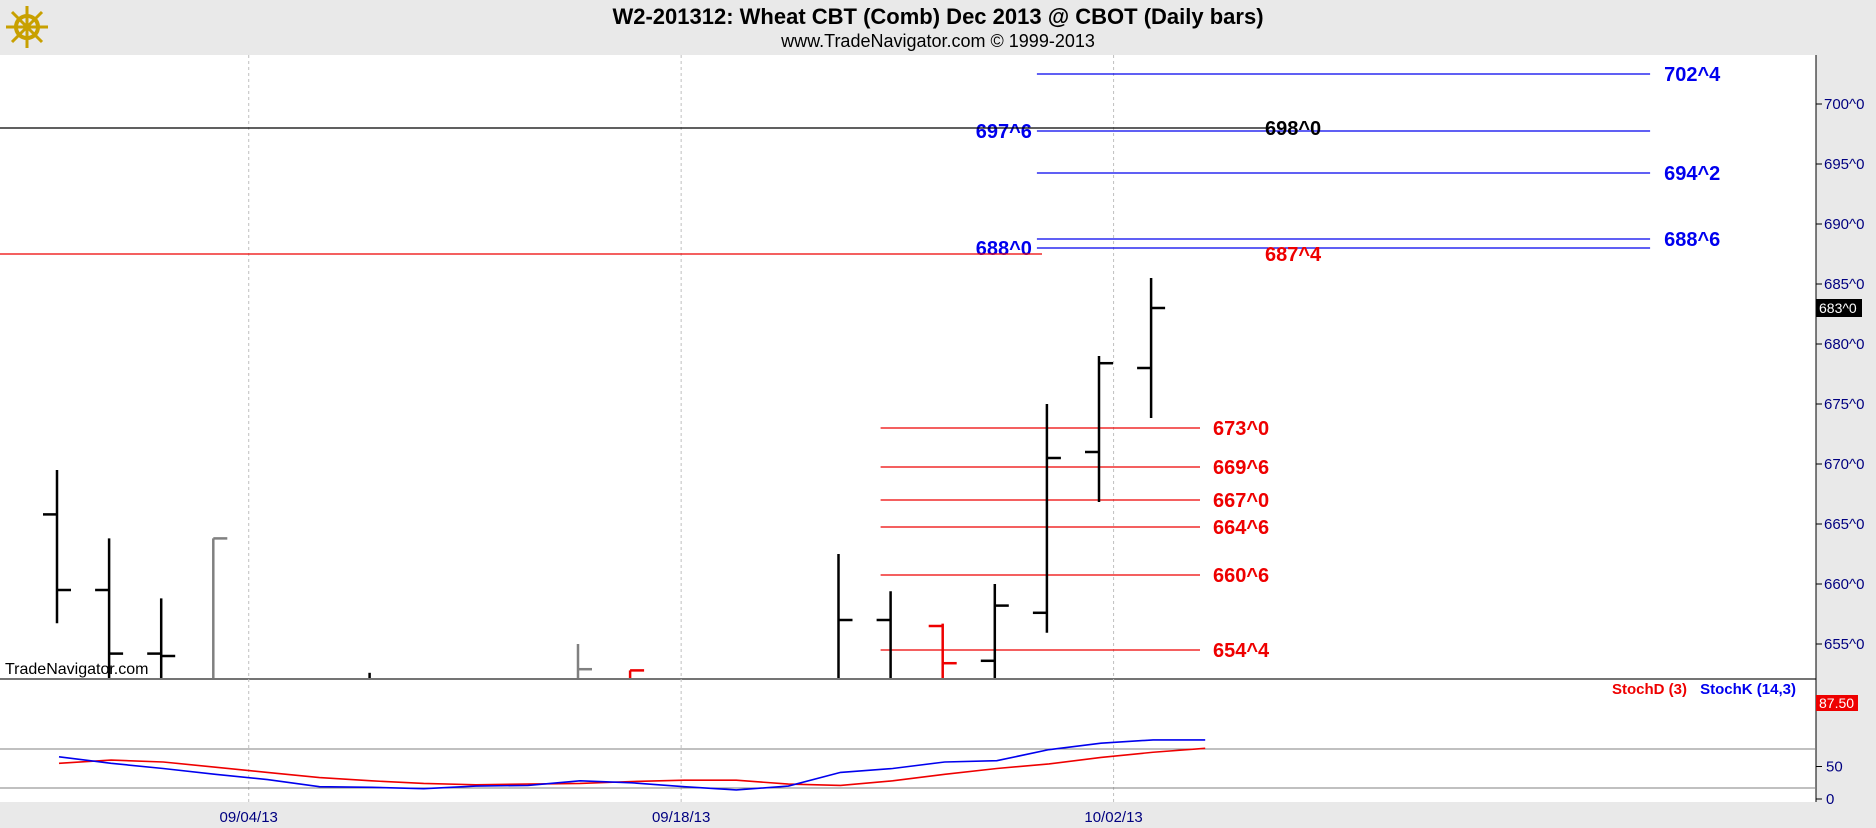  Describe the element at coordinates (1748, 689) in the screenshot. I see `stoch-legend-entry: StochK (14,3)` at that location.